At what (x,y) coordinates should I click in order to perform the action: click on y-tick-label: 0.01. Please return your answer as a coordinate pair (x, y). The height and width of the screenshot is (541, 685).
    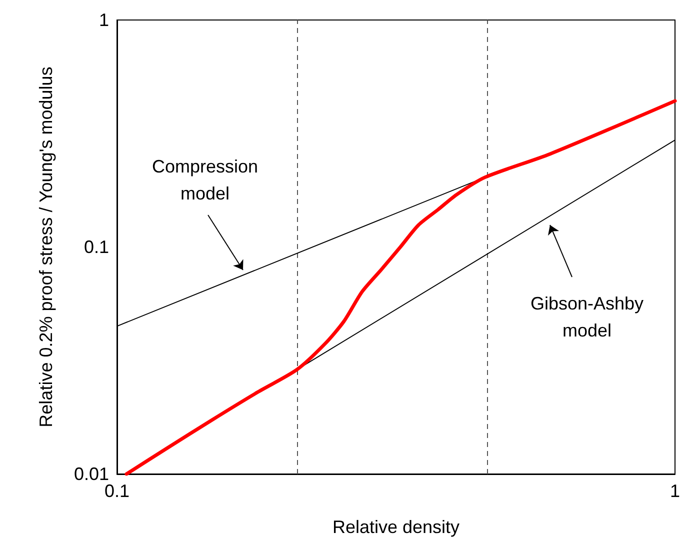
    Looking at the image, I should click on (91, 474).